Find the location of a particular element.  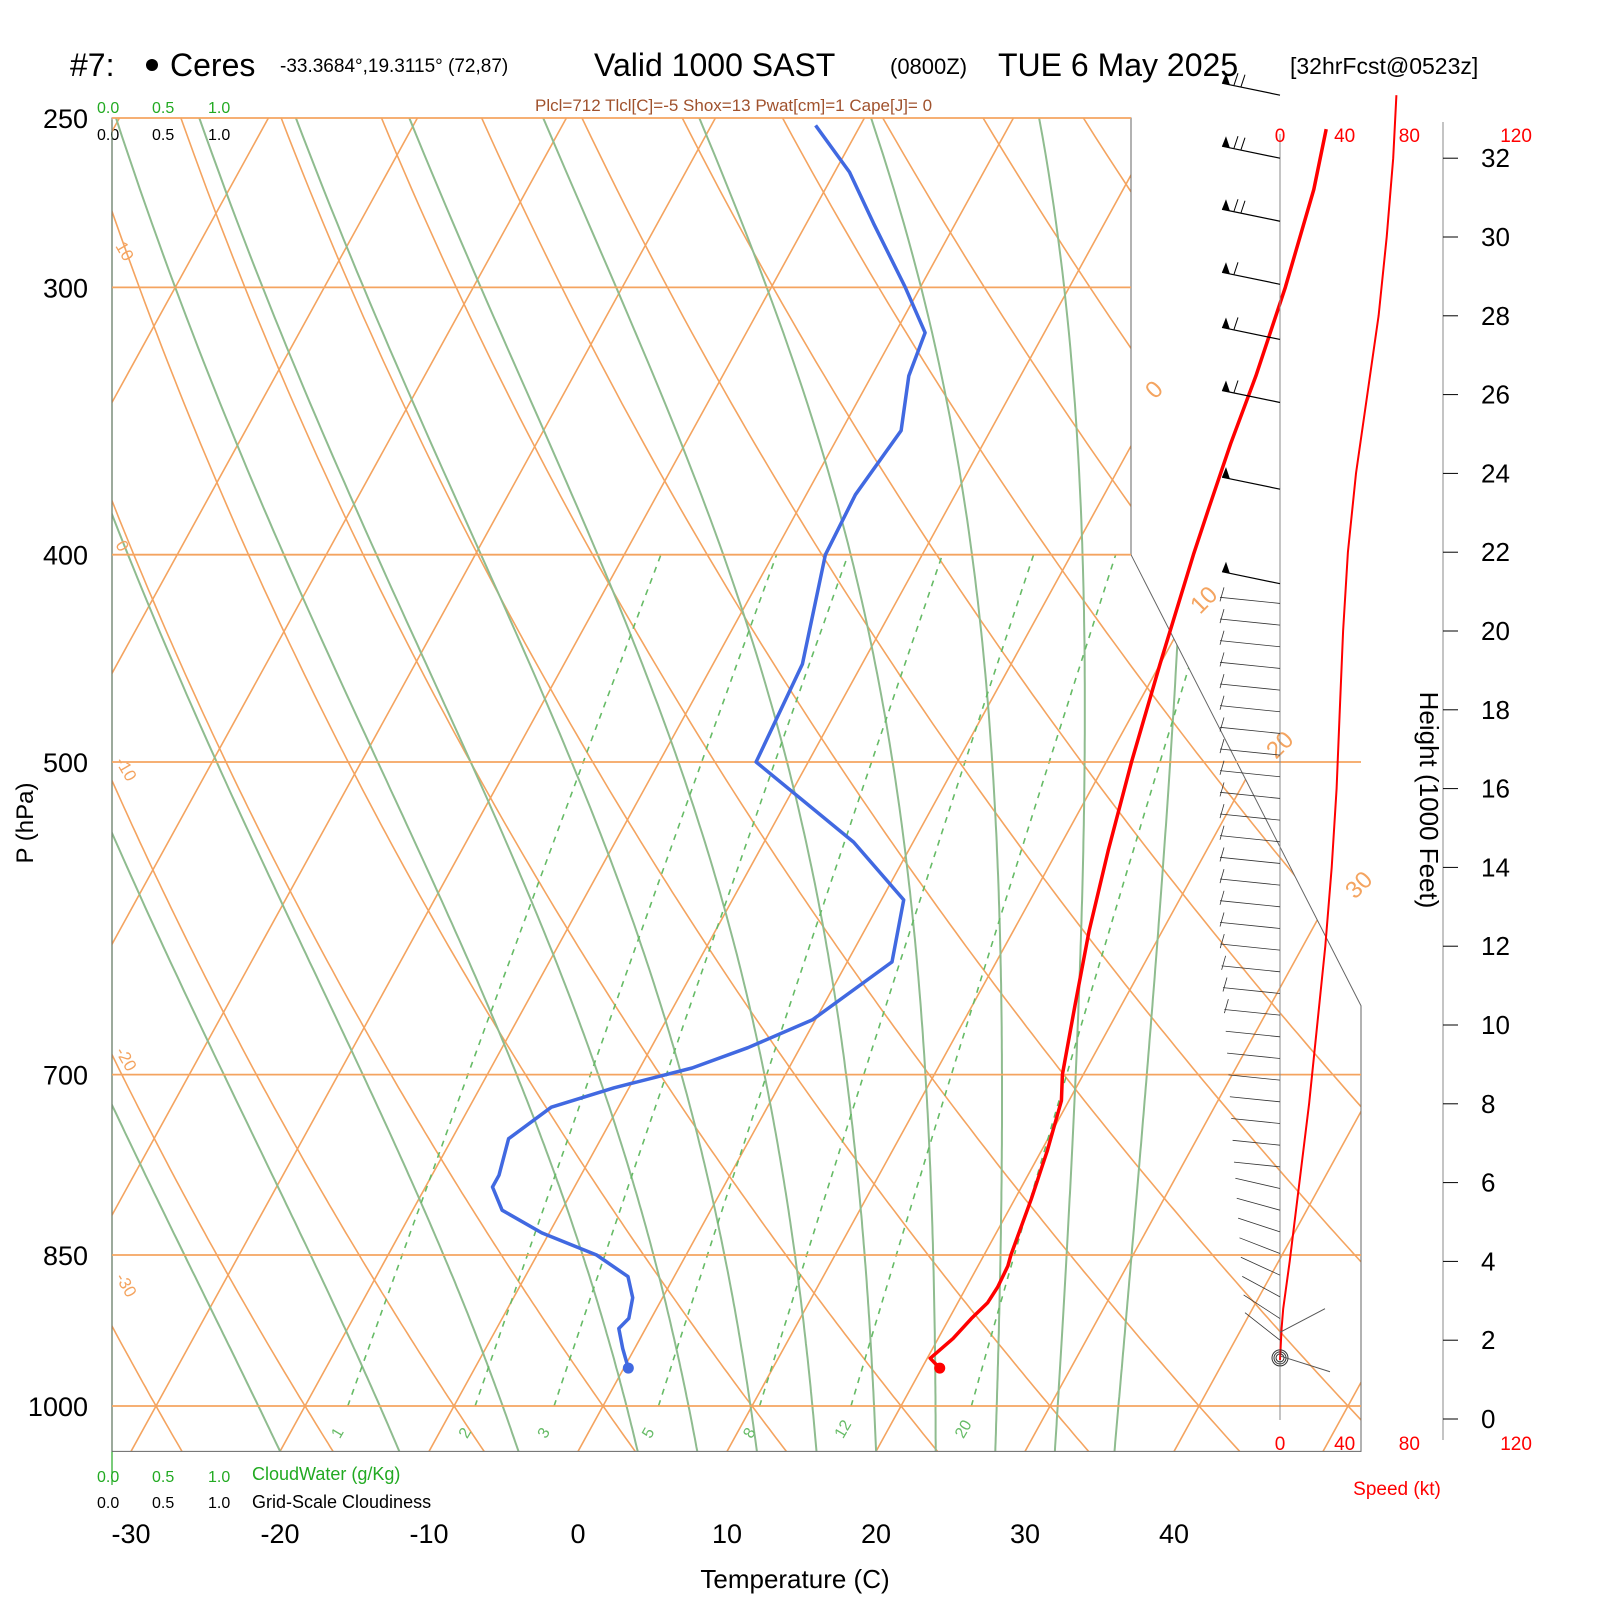

speed-tick-label-top: 80 is located at coordinates (1409, 136).